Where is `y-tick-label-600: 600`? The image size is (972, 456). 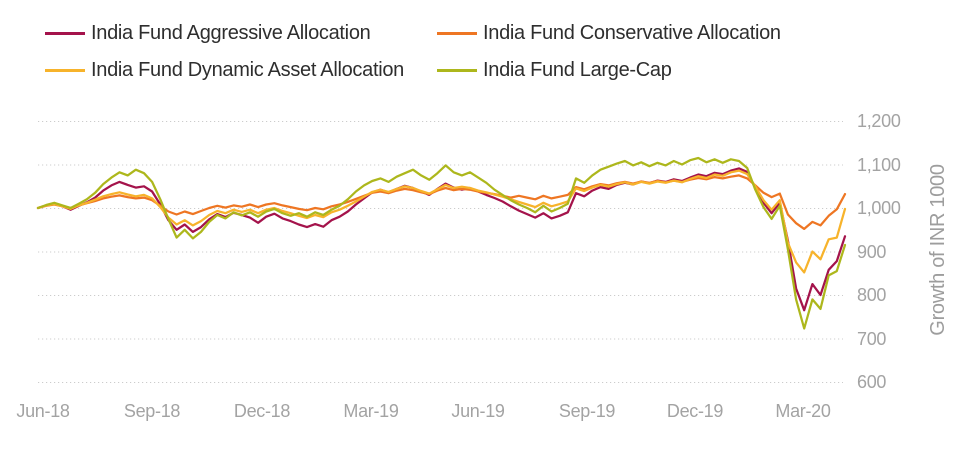
y-tick-label-600: 600 is located at coordinates (872, 382).